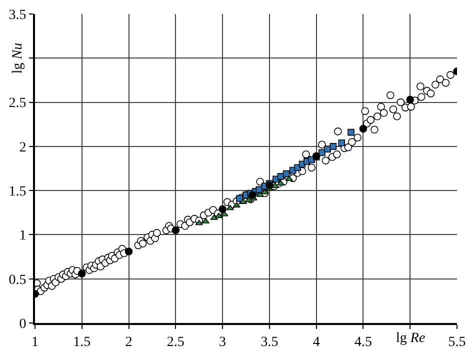  I want to click on x-tick-label: 3.5, so click(269, 342).